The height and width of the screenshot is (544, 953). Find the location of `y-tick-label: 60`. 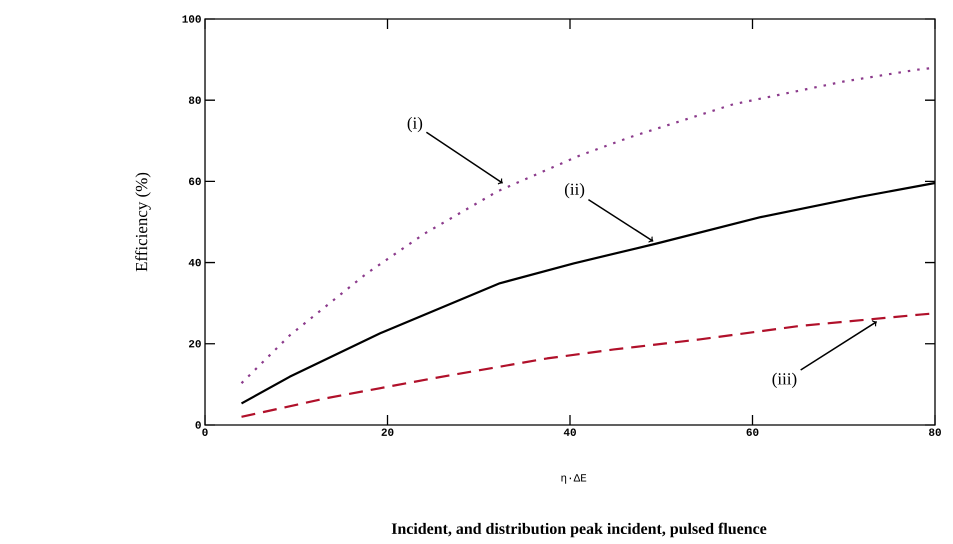

y-tick-label: 60 is located at coordinates (195, 182).